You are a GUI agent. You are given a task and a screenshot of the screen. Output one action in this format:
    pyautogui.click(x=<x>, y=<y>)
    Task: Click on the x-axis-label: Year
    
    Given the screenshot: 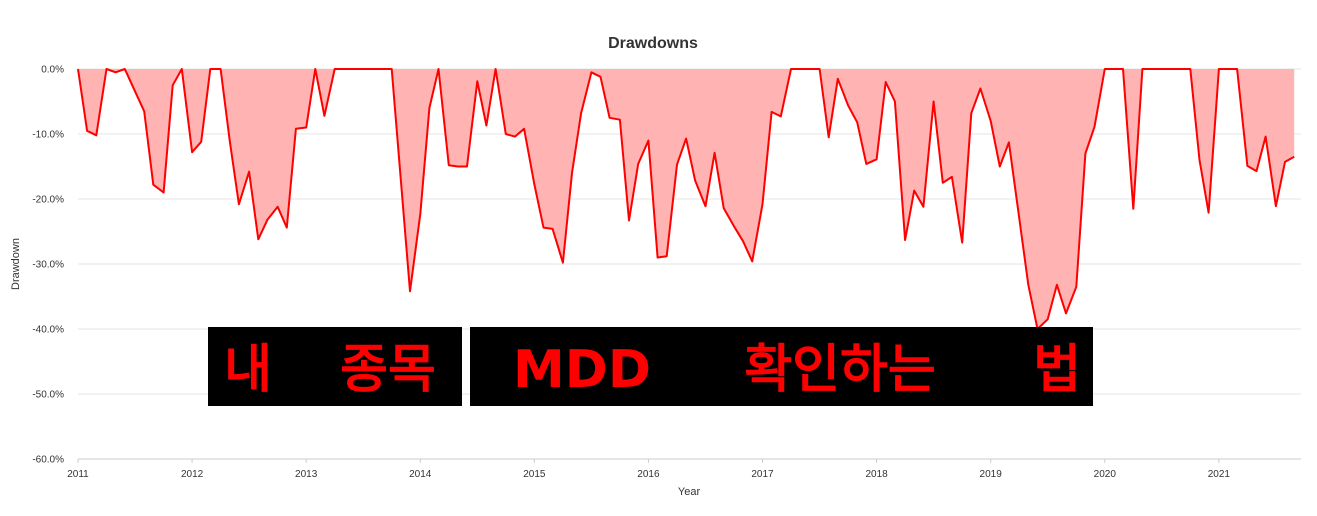 What is the action you would take?
    pyautogui.click(x=689, y=492)
    